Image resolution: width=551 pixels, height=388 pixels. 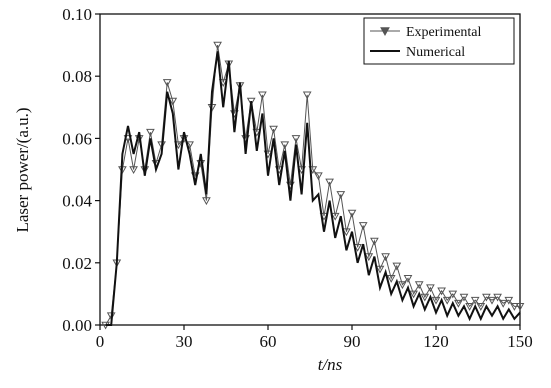 What do you see at coordinates (22, 169) in the screenshot?
I see `y-axis-label: Laser power/(a.u.)` at bounding box center [22, 169].